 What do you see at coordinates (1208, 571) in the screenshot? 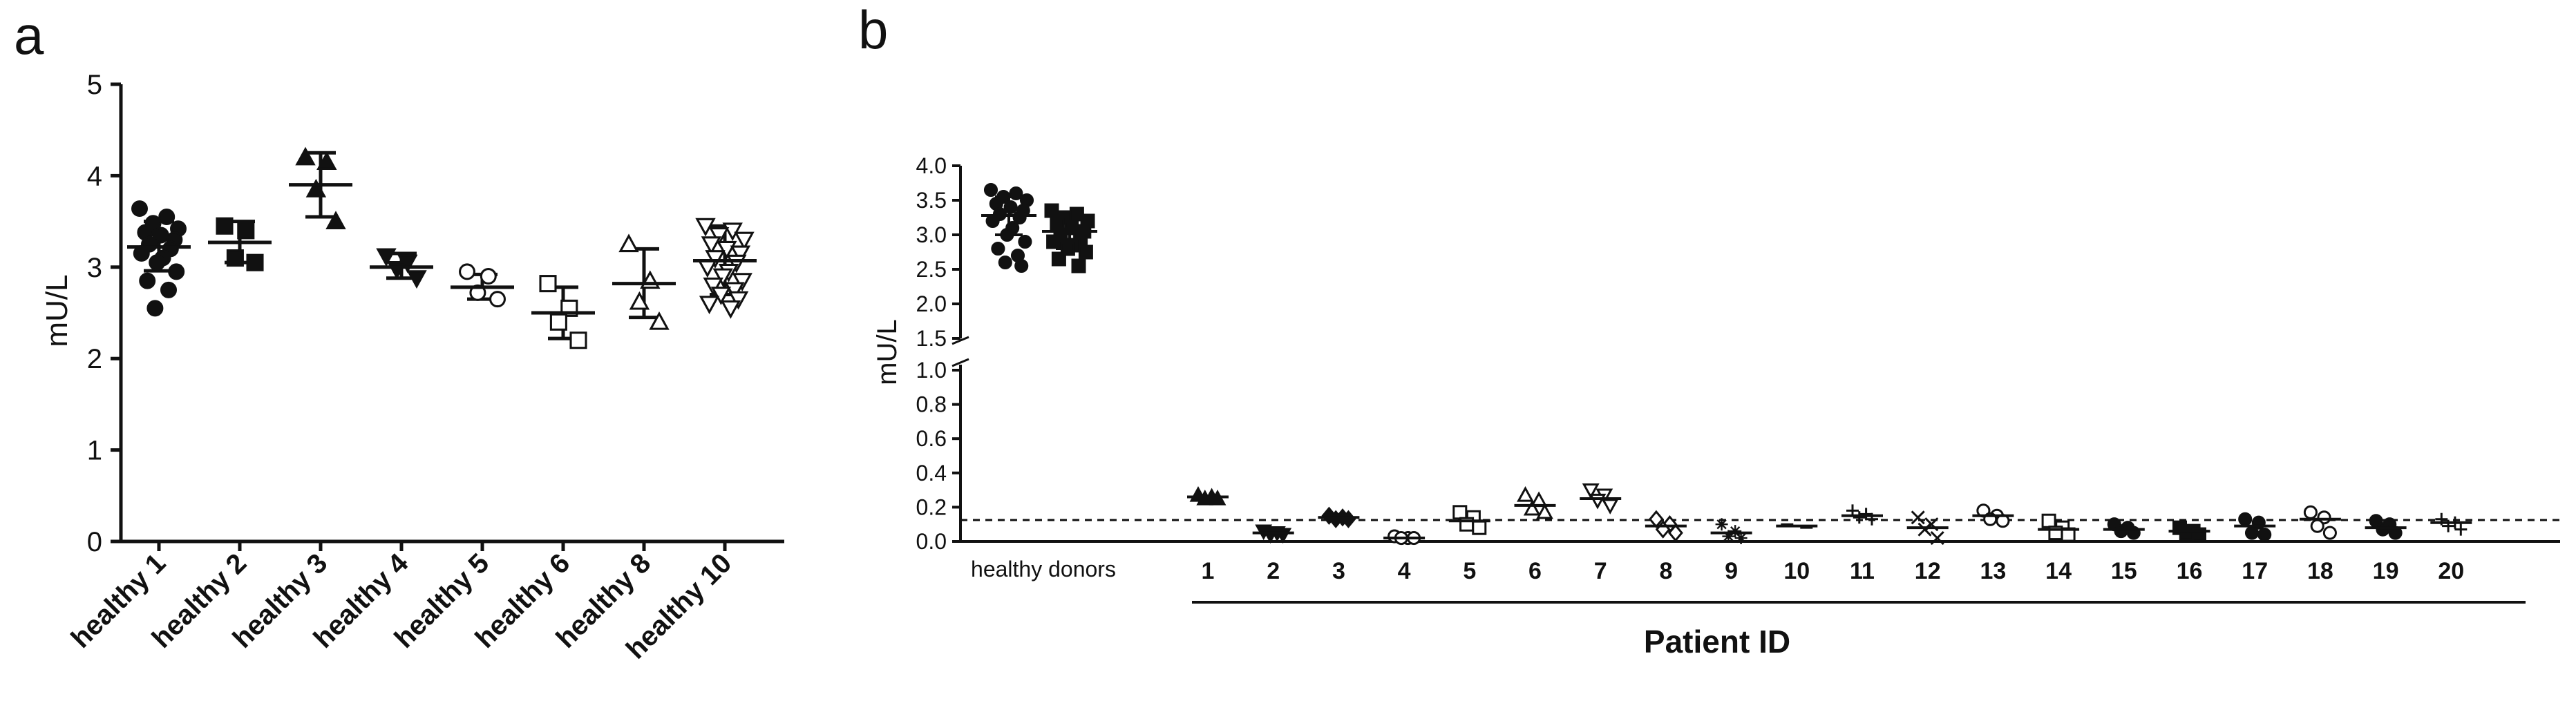
I see `patient-id-label: 1` at bounding box center [1208, 571].